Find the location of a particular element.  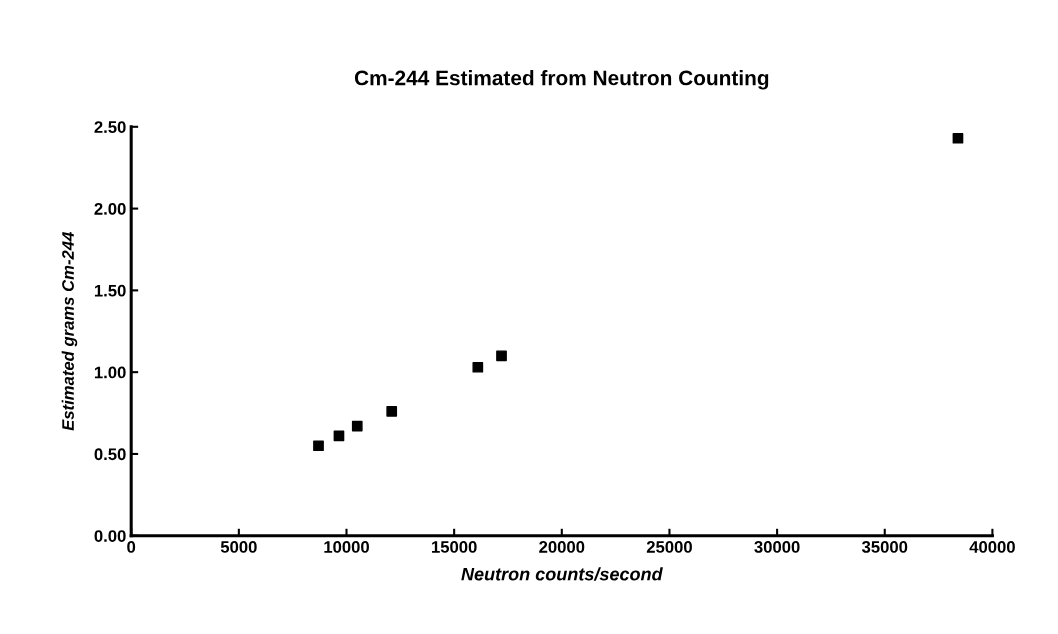

x-tick-label: 0 is located at coordinates (131, 547).